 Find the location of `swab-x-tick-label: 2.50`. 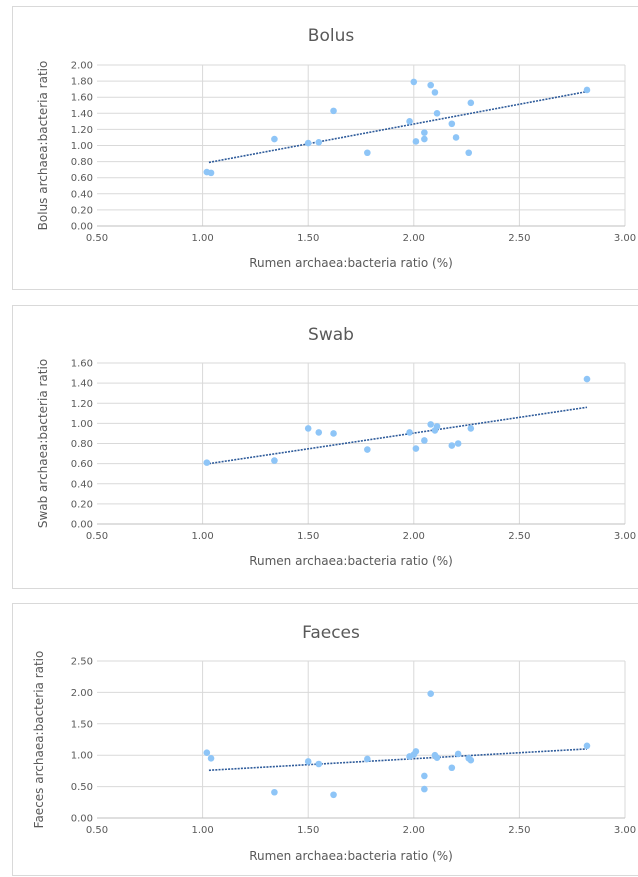

swab-x-tick-label: 2.50 is located at coordinates (519, 536).